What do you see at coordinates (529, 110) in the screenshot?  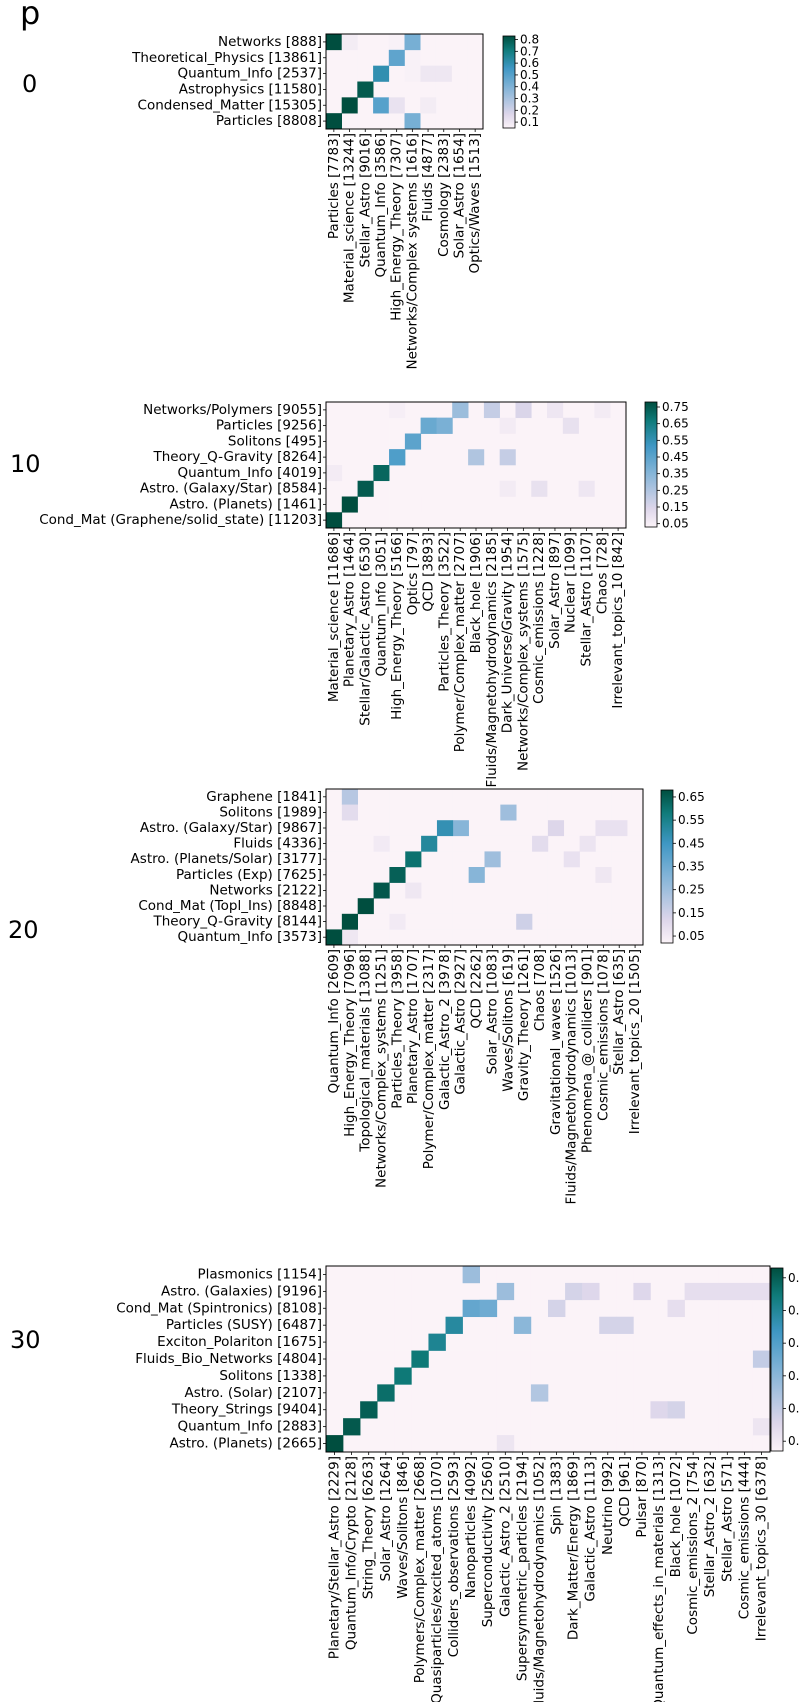 I see `colorbar-tick-label: 0.2` at bounding box center [529, 110].